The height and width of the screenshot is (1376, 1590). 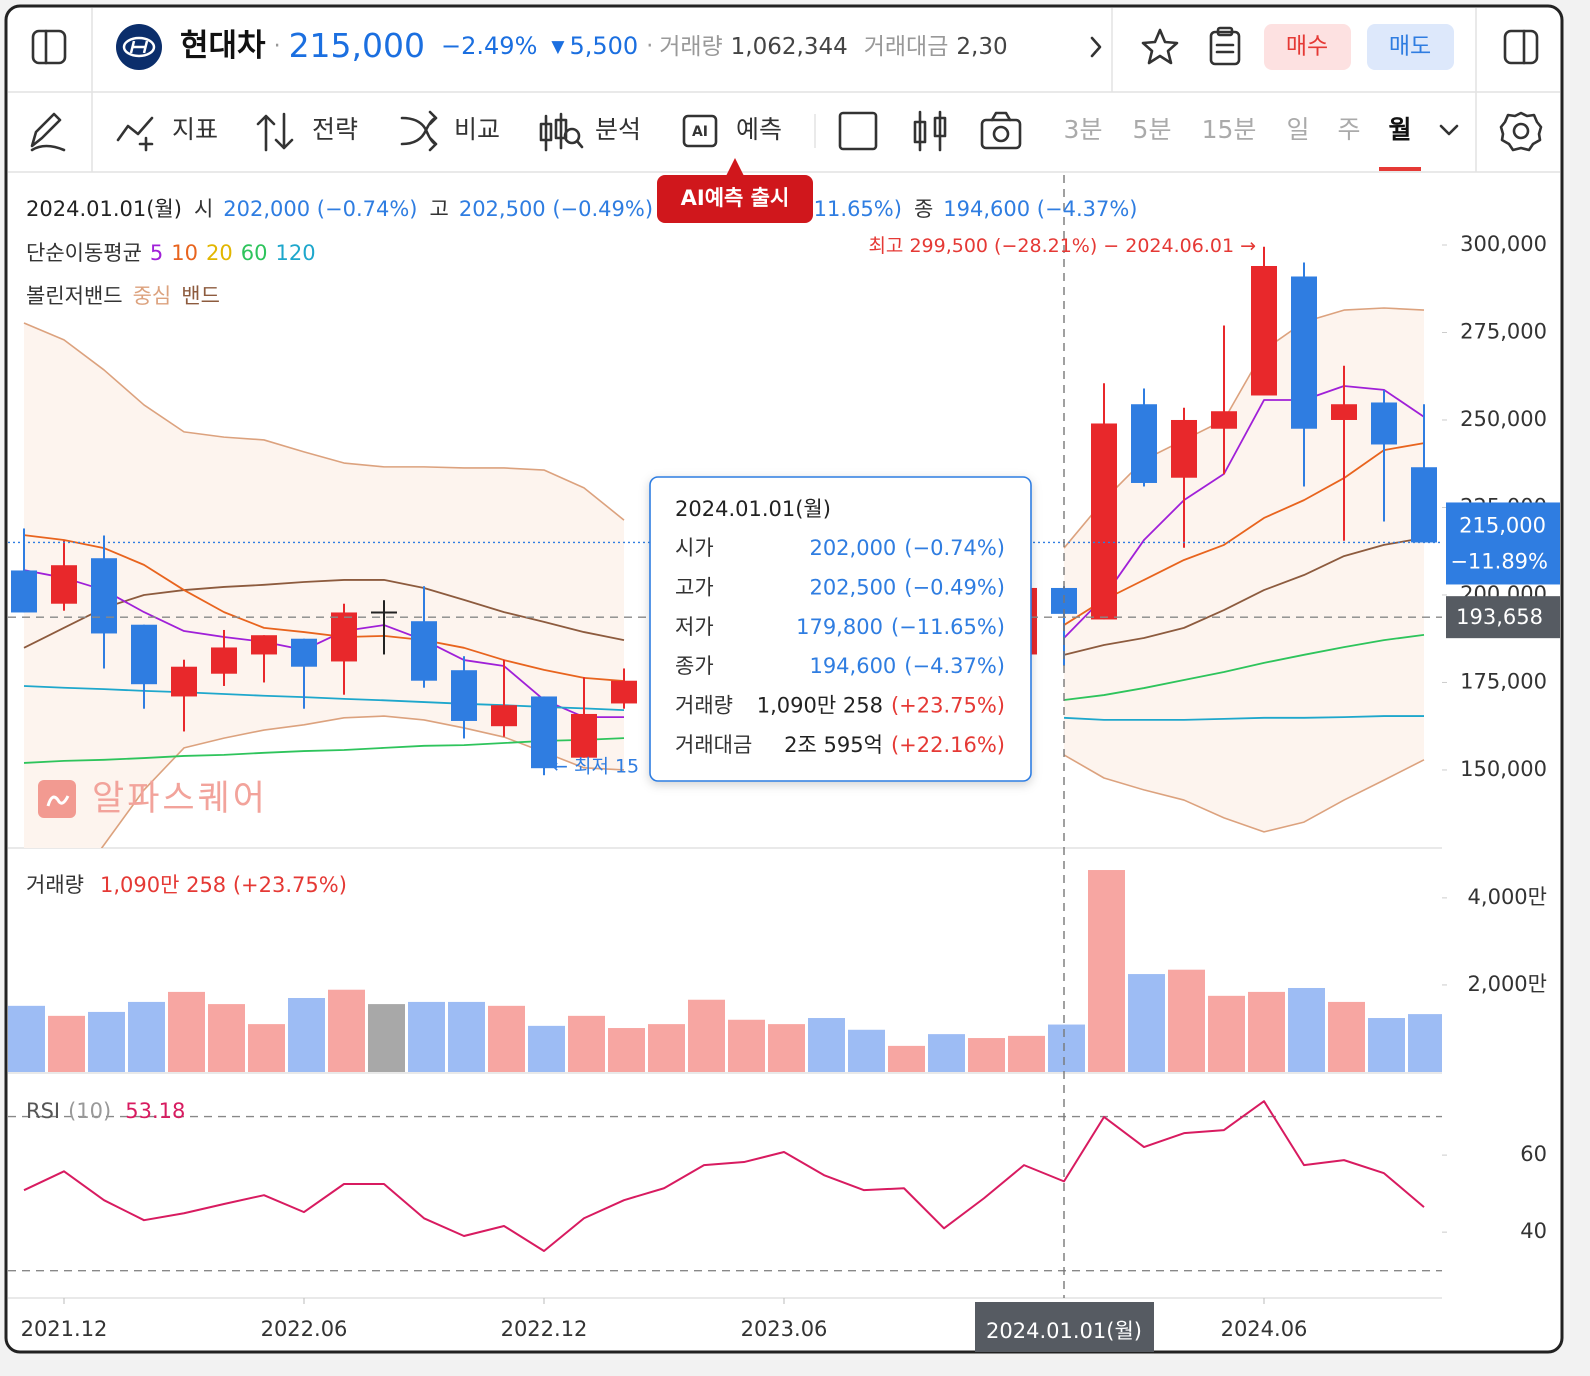 I want to click on sell-label: 매도, so click(x=1410, y=47).